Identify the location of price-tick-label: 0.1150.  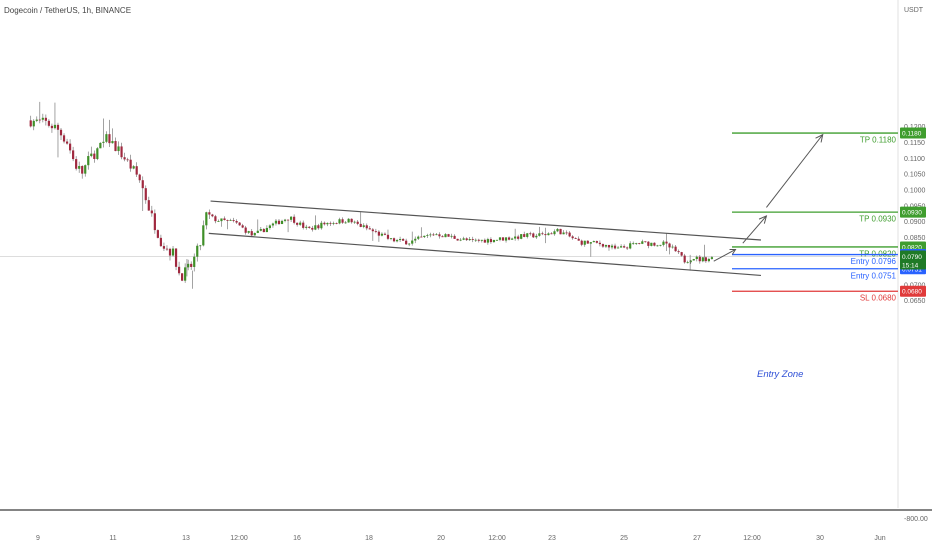
(914, 143).